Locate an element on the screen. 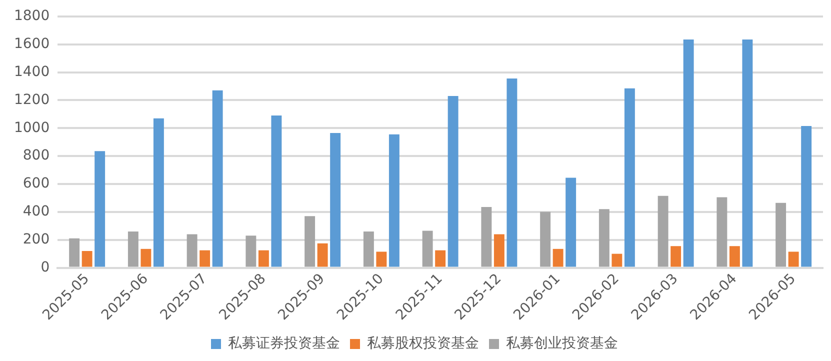  y-tick-label: 1000 is located at coordinates (32, 128).